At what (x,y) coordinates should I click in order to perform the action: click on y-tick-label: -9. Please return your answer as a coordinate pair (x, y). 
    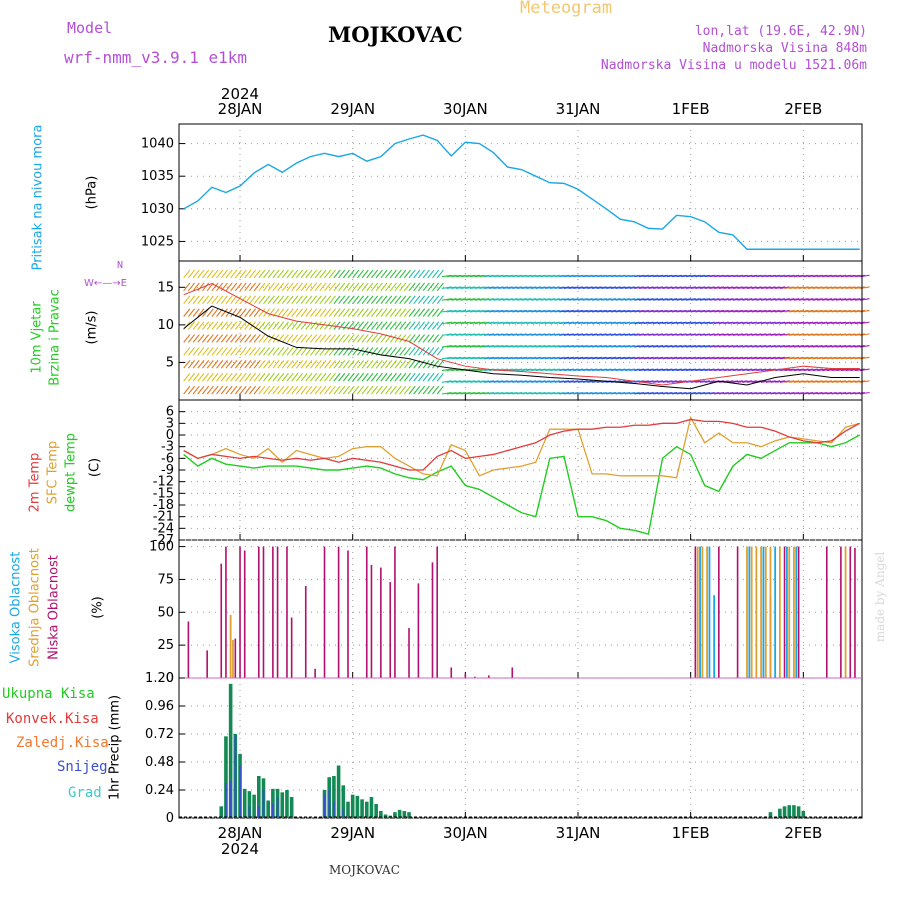
    Looking at the image, I should click on (167, 470).